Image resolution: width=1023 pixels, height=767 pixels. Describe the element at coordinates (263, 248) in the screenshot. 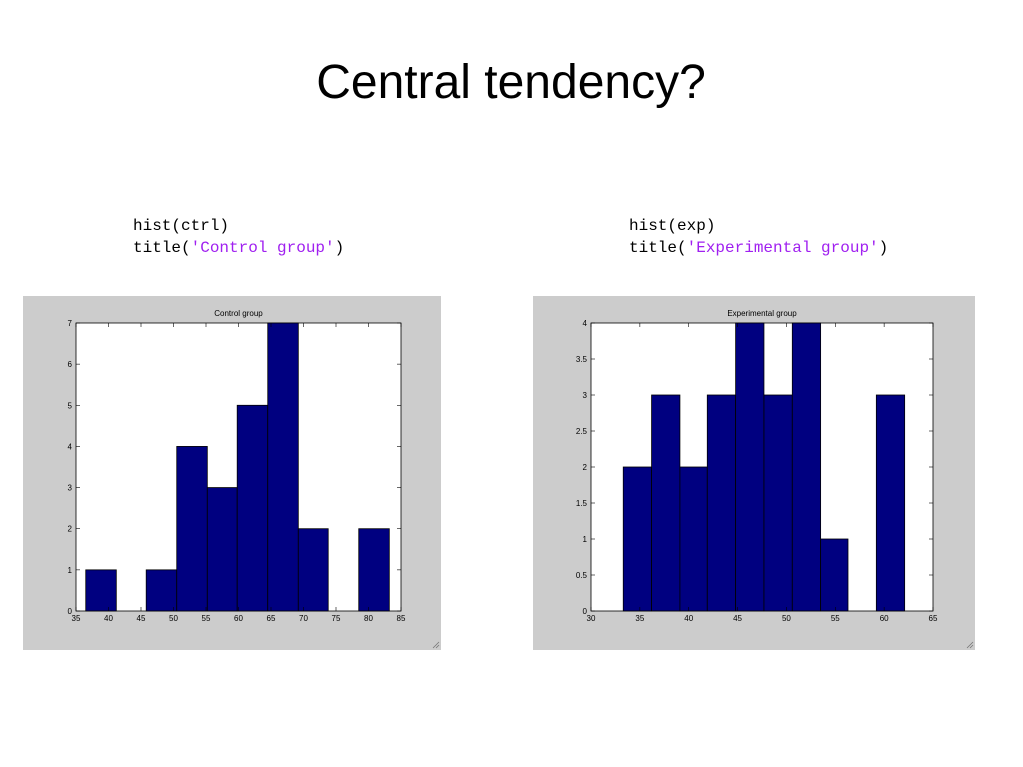

I see `code-string: 'Control group'` at that location.